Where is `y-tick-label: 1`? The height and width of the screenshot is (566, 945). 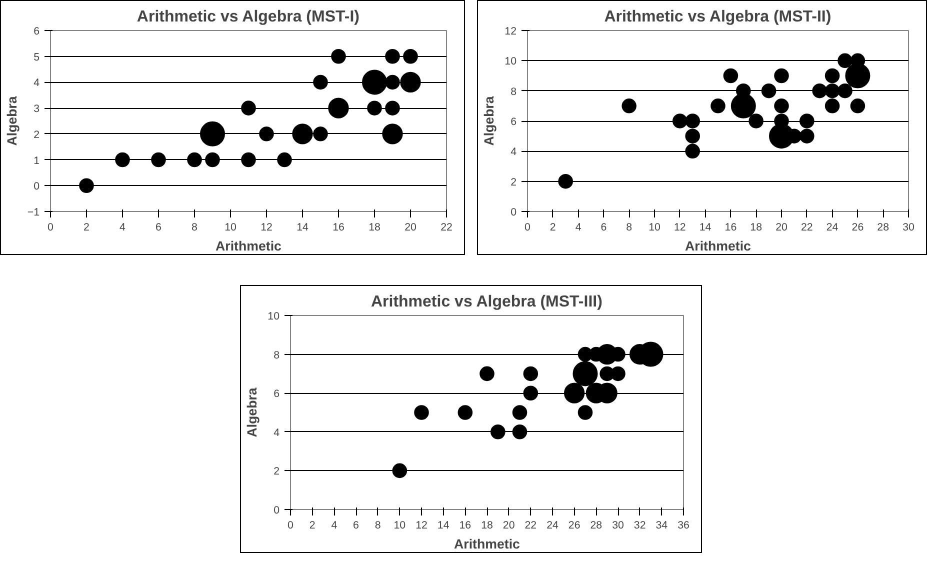
y-tick-label: 1 is located at coordinates (37, 160).